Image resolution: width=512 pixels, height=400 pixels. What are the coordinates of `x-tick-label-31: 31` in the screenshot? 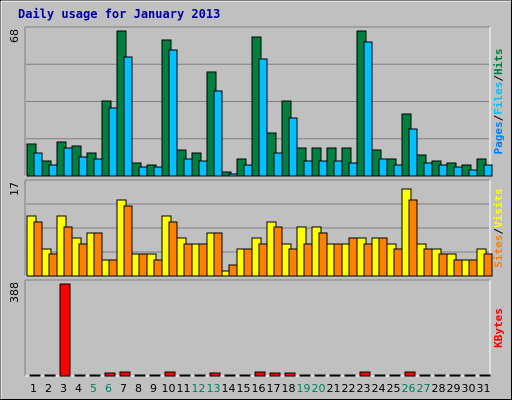 It's located at (484, 388).